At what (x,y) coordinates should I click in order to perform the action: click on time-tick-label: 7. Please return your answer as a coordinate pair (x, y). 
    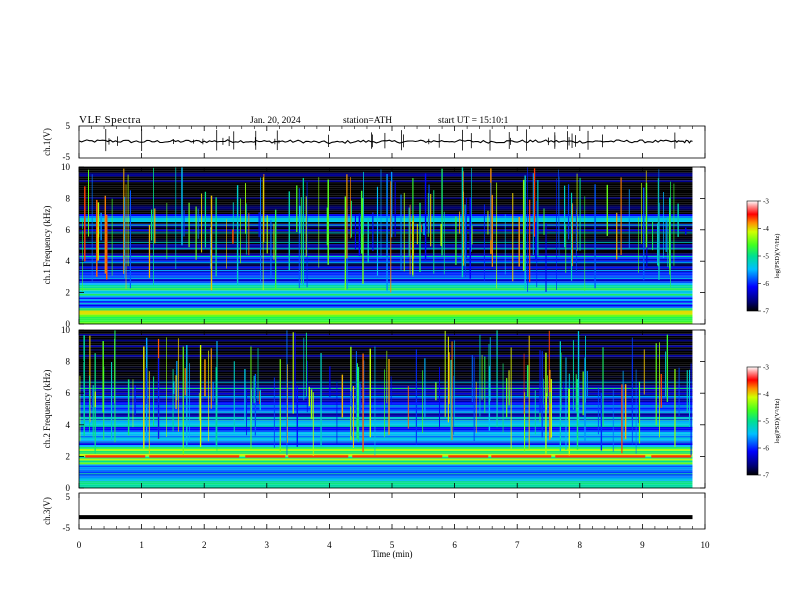
    Looking at the image, I should click on (517, 545).